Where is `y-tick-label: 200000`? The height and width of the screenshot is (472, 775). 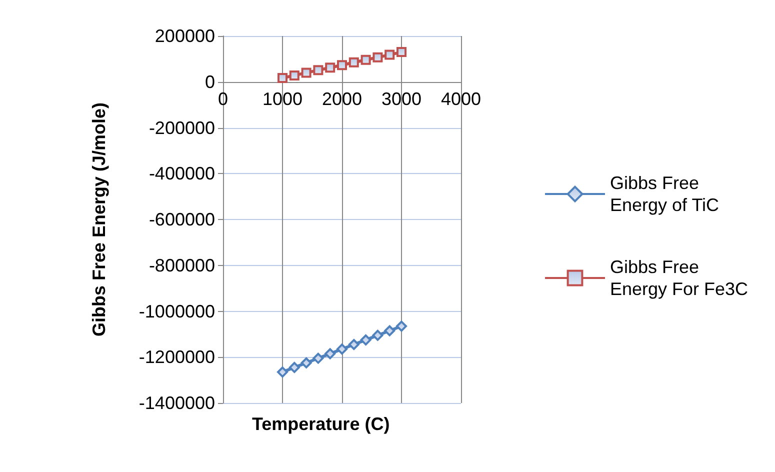 y-tick-label: 200000 is located at coordinates (184, 36).